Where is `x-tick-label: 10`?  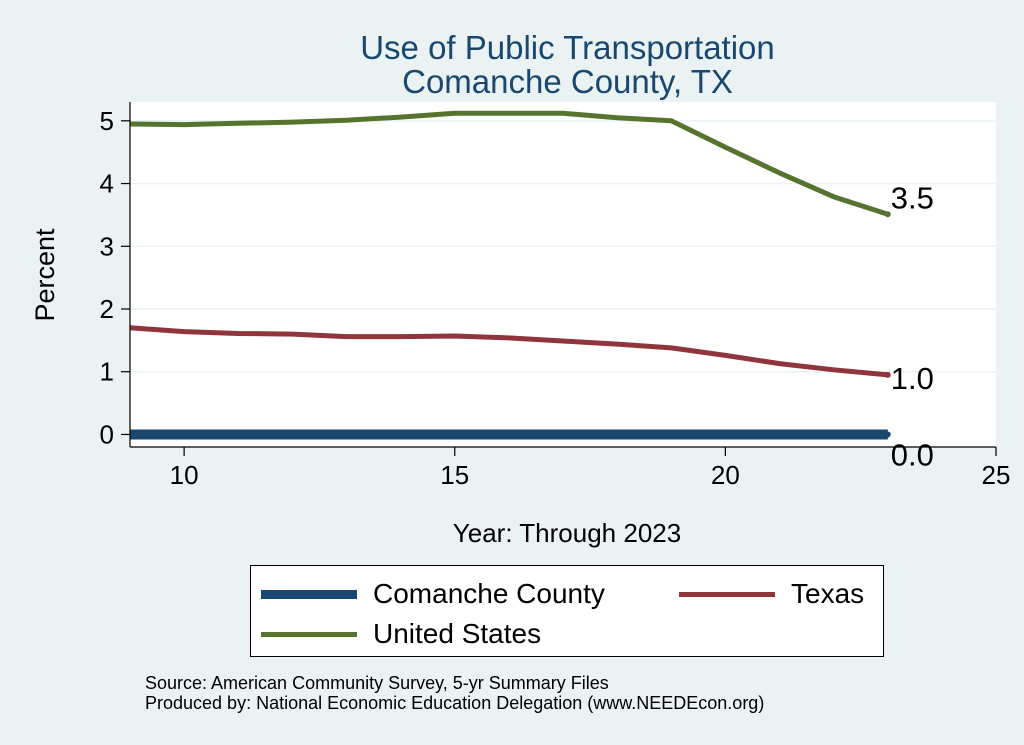 x-tick-label: 10 is located at coordinates (184, 475).